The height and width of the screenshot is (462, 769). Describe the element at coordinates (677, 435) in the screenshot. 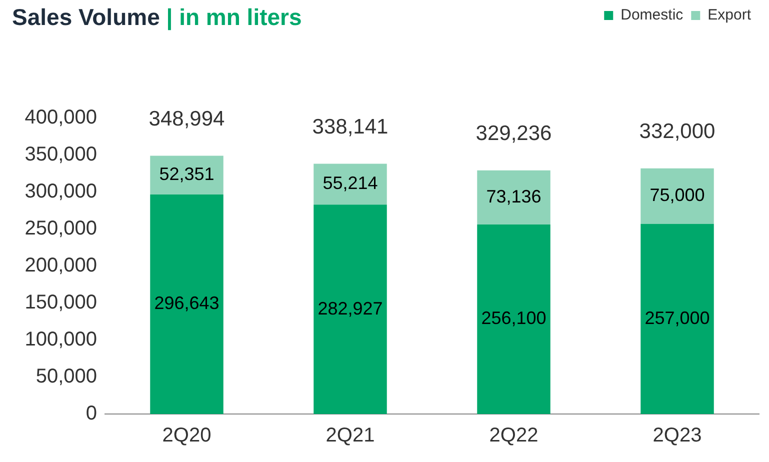

I see `x-tick-label: 2Q23` at that location.